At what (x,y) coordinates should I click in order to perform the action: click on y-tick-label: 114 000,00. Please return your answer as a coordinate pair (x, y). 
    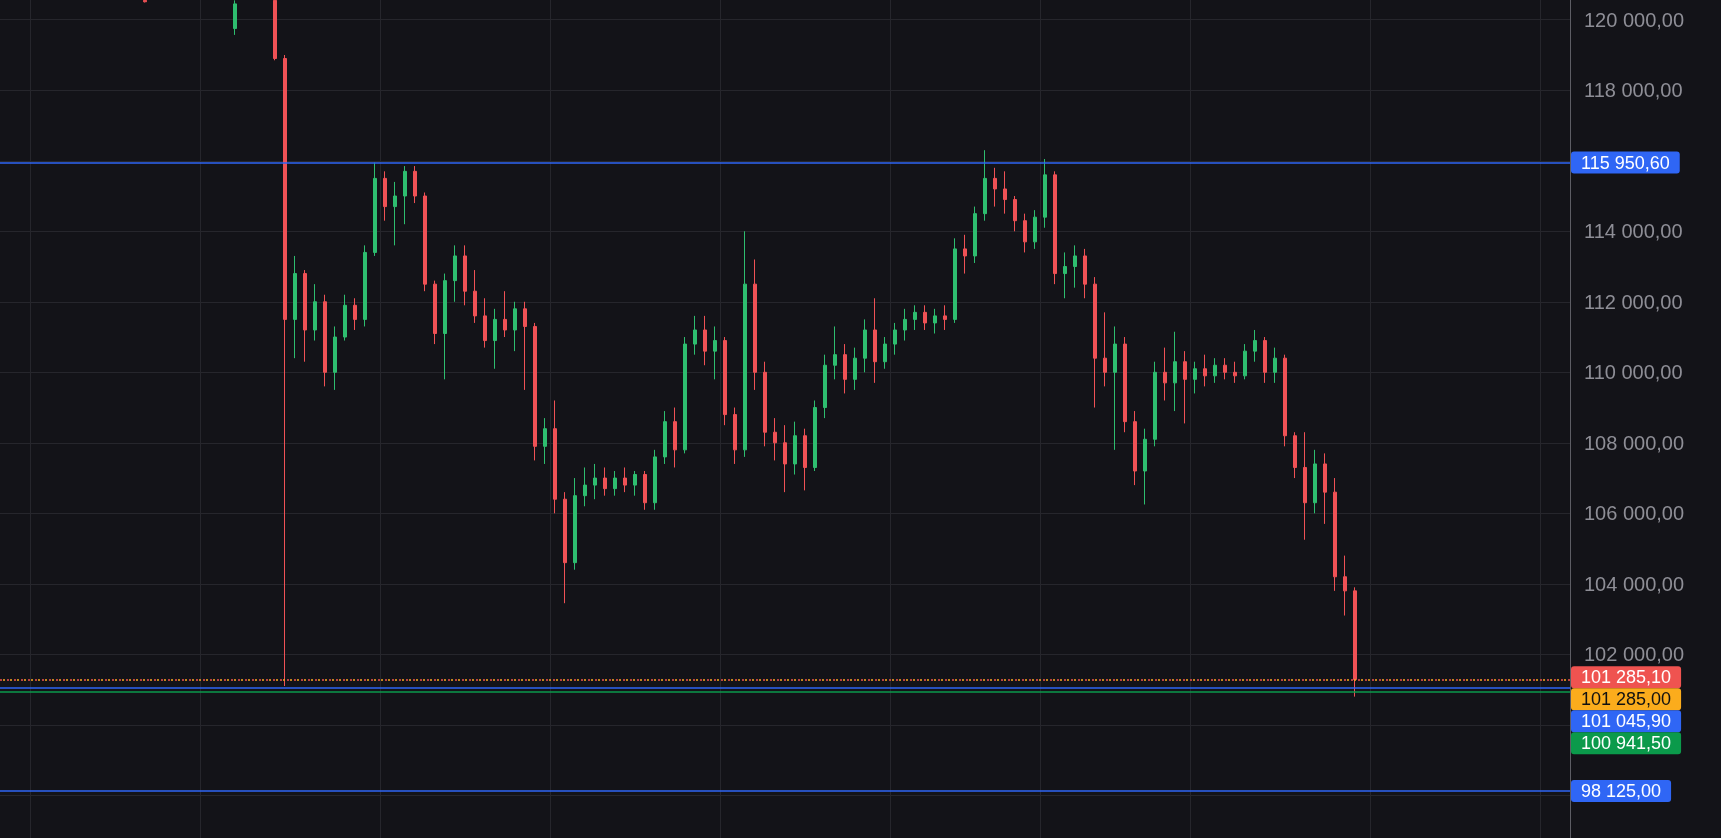
    Looking at the image, I should click on (1633, 231).